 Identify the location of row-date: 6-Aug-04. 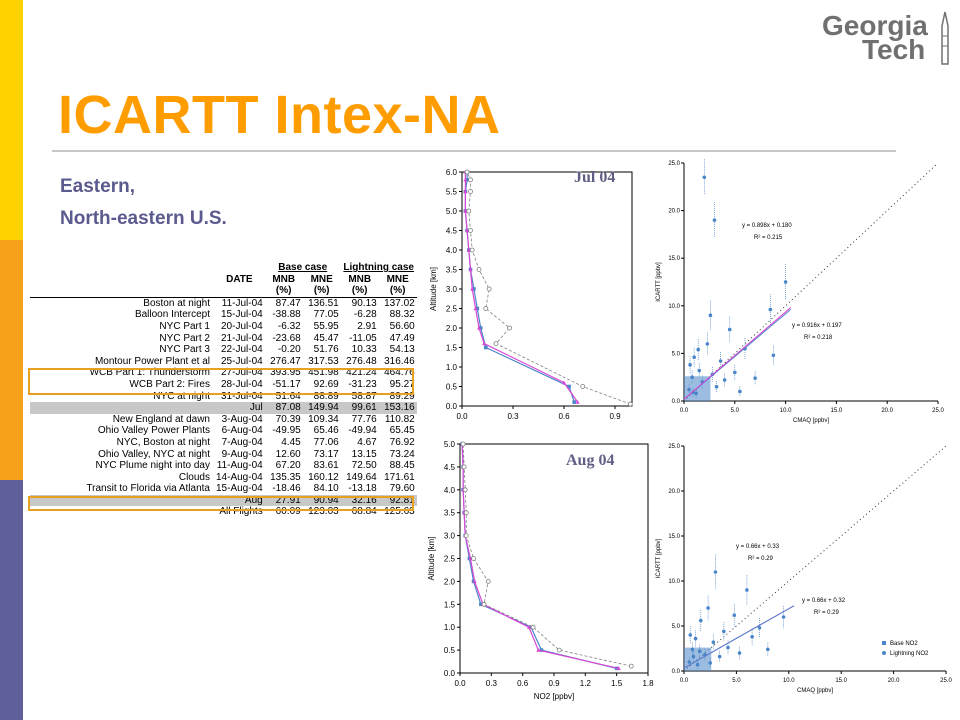
(242, 431).